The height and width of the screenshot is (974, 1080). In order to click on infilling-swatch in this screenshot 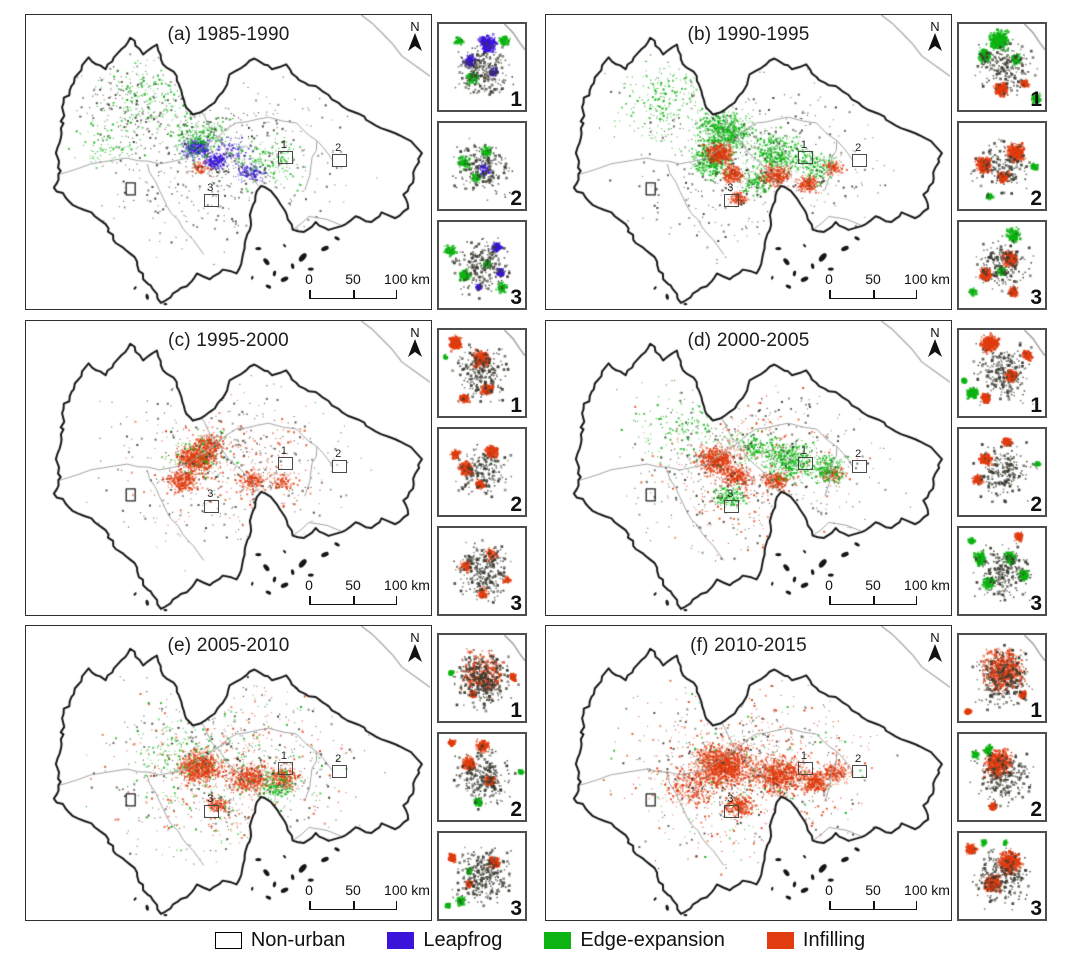, I will do `click(780, 940)`.